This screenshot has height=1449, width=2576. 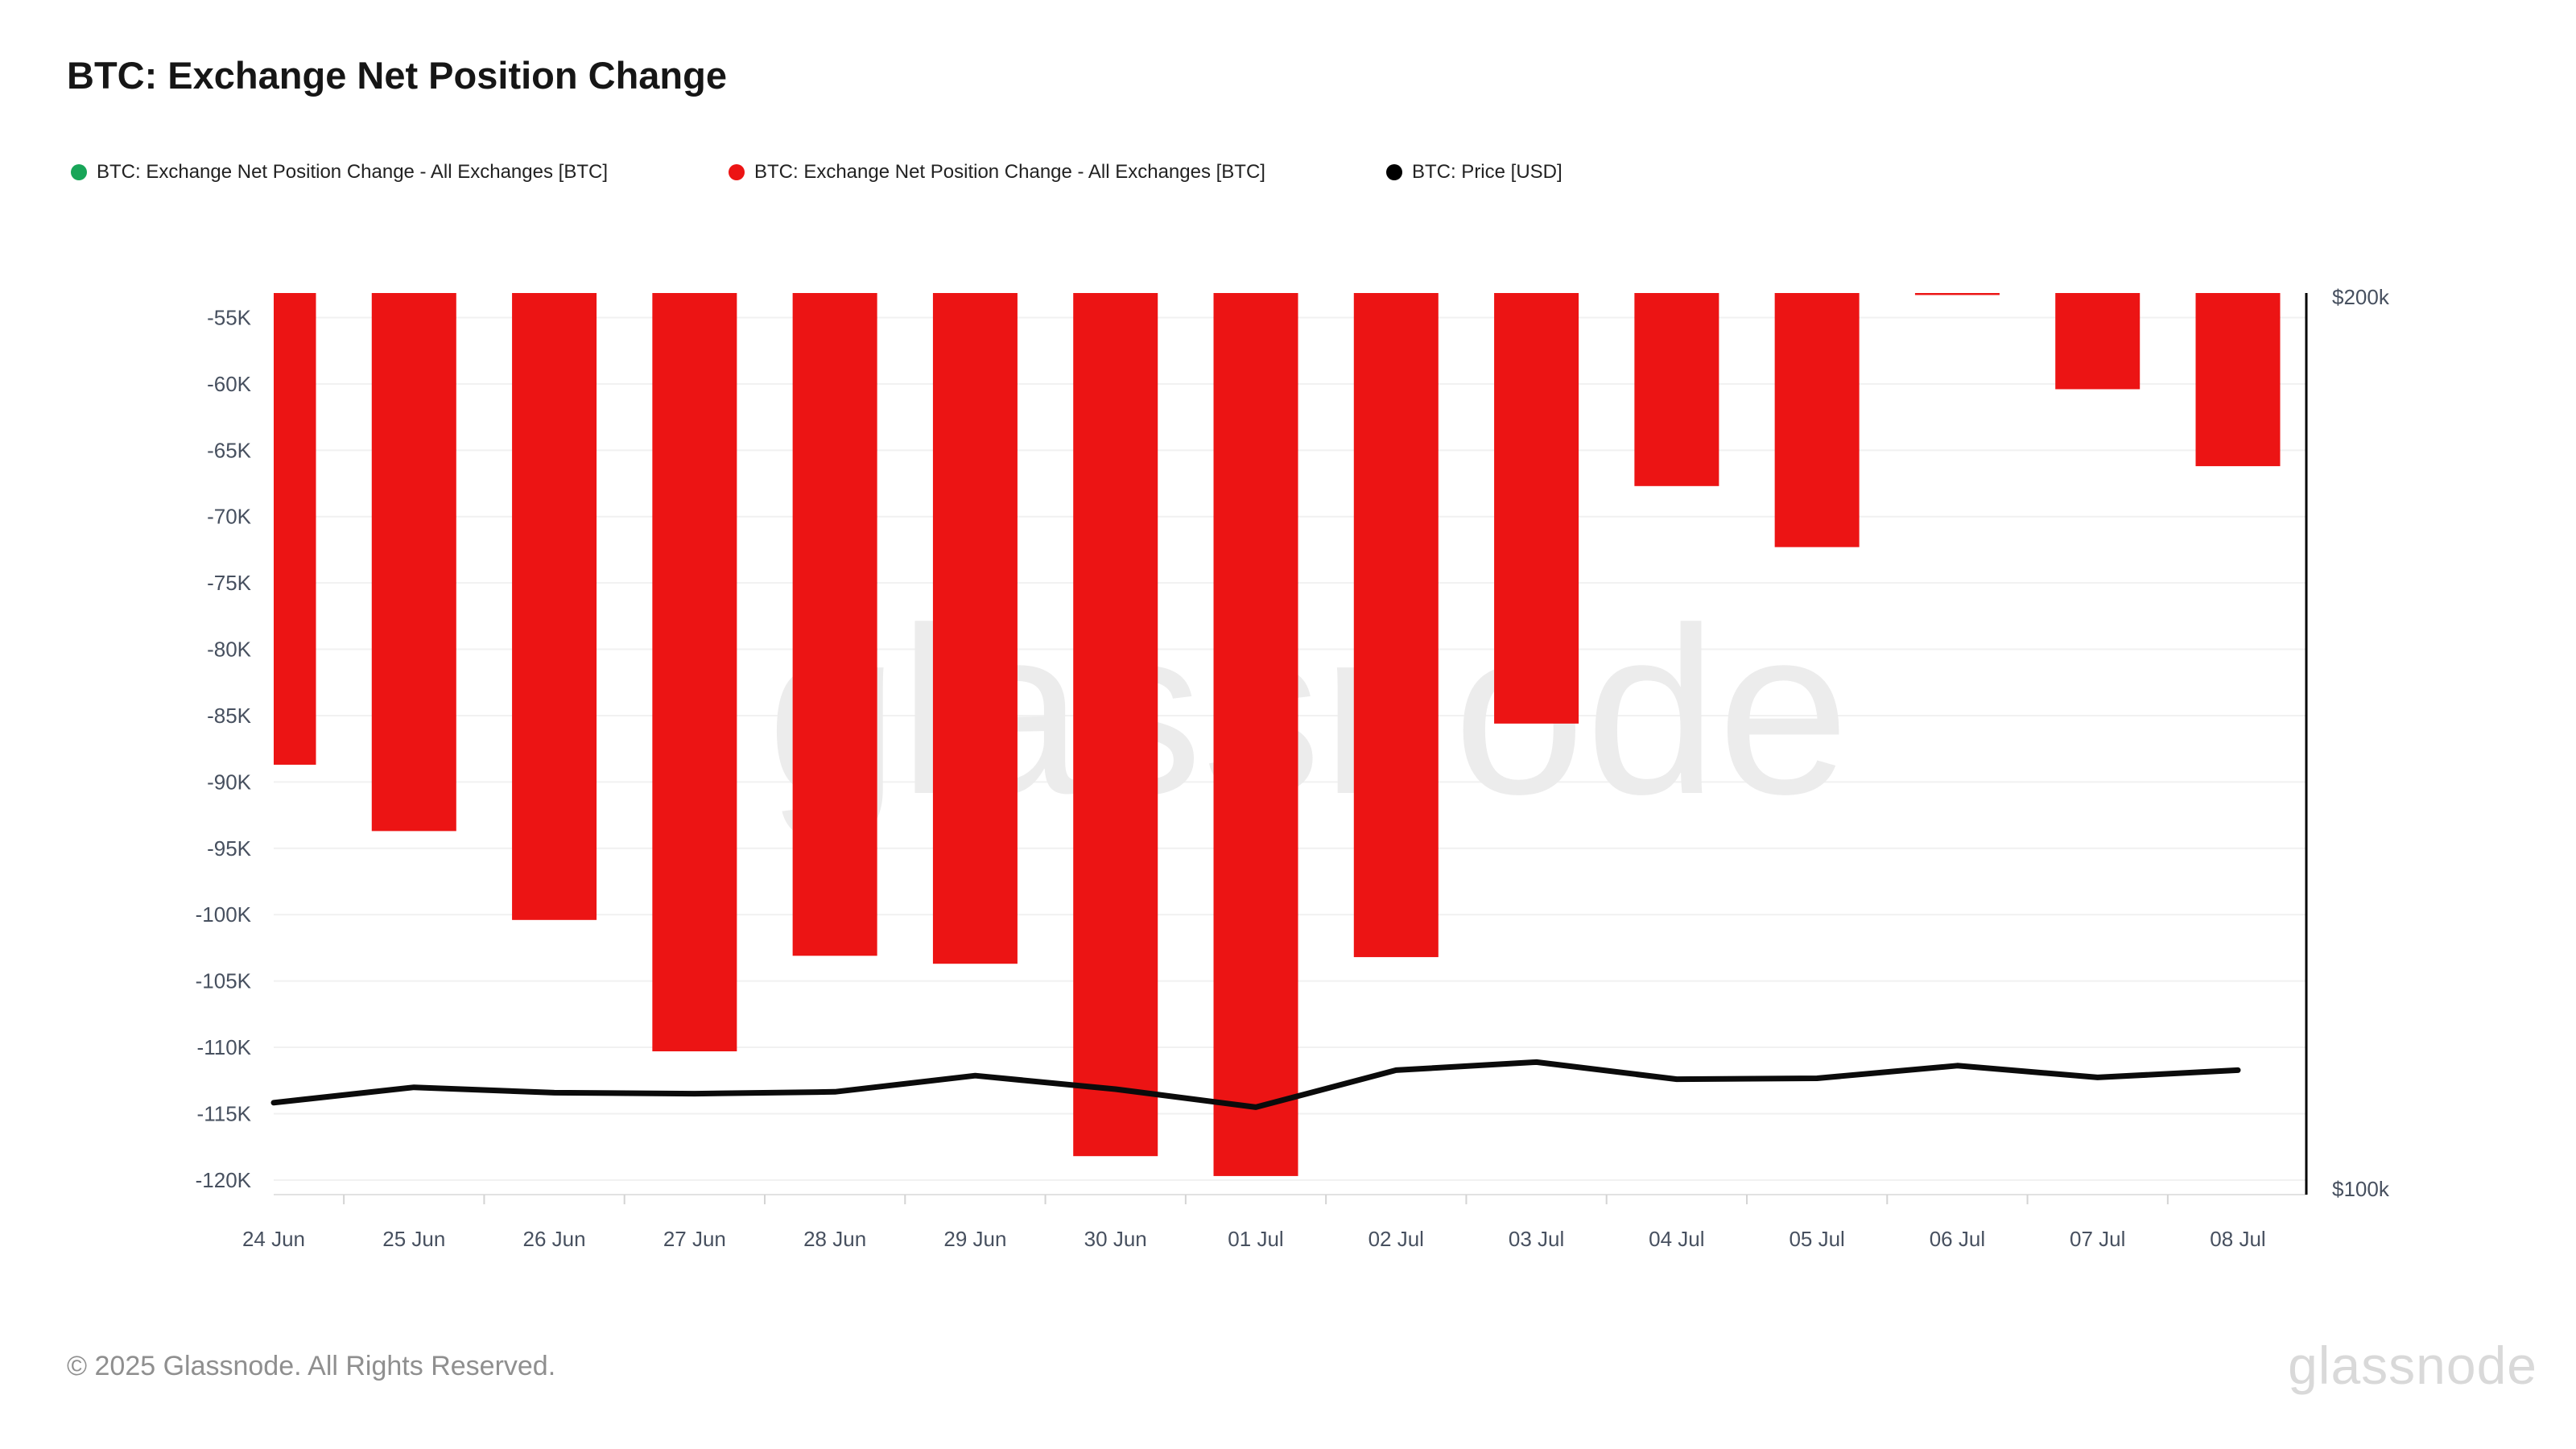 What do you see at coordinates (413, 1239) in the screenshot?
I see `x-axis-label: 25 Jun` at bounding box center [413, 1239].